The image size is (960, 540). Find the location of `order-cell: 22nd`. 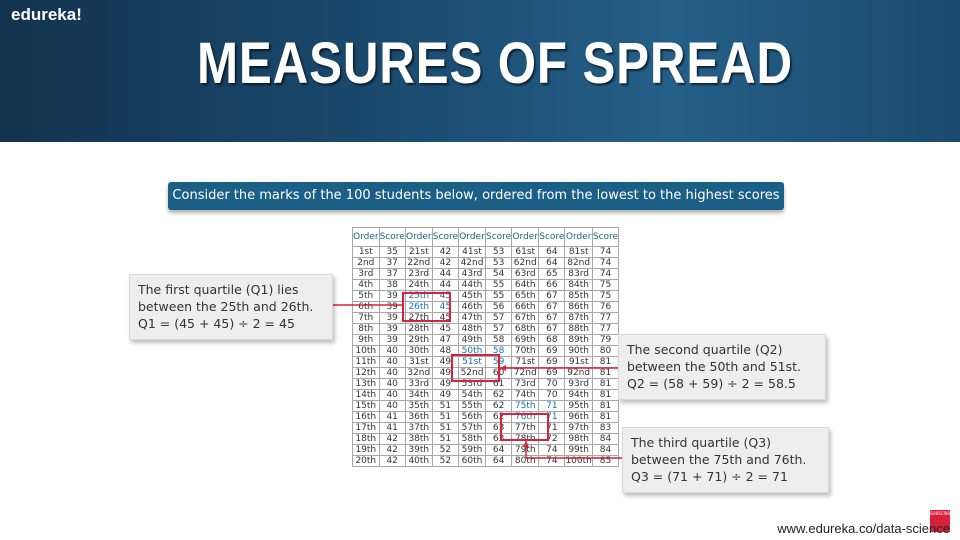

order-cell: 22nd is located at coordinates (418, 263).